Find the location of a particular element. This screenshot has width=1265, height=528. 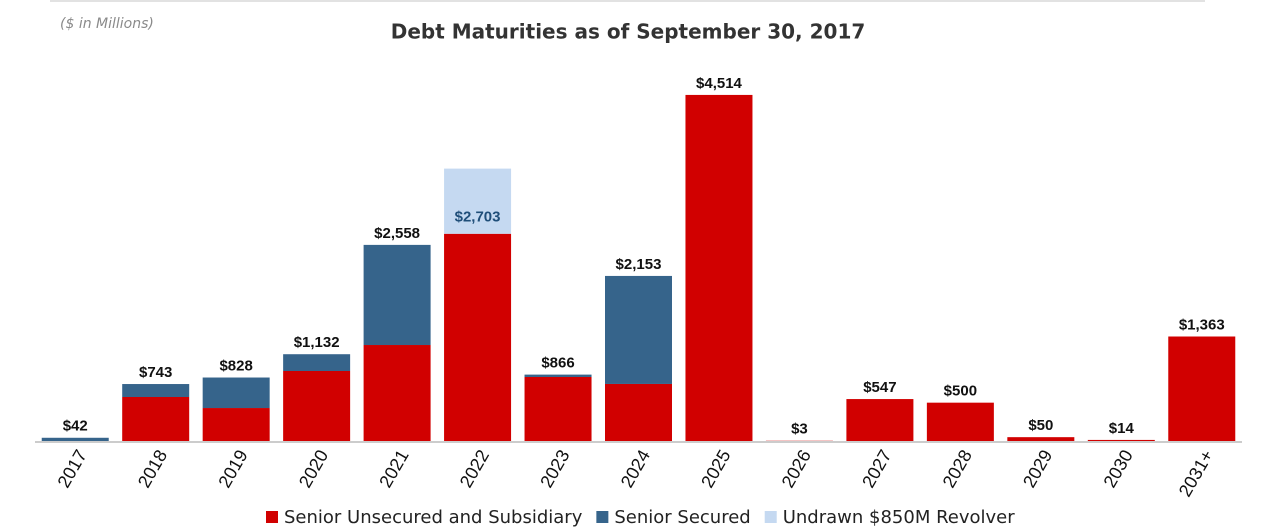

total-label: $828 is located at coordinates (235, 365).